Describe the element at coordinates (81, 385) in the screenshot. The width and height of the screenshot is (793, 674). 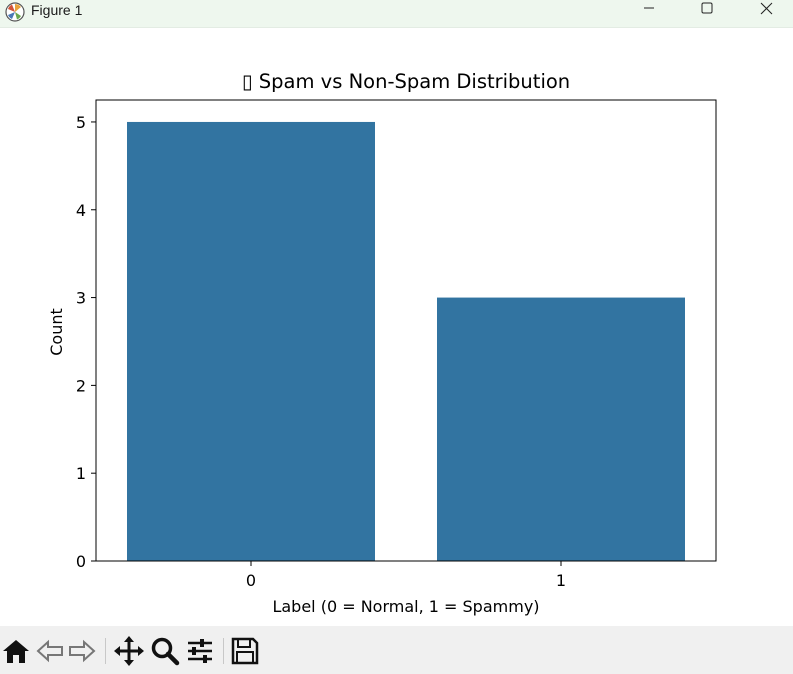
I see `y-tick-label: 2` at that location.